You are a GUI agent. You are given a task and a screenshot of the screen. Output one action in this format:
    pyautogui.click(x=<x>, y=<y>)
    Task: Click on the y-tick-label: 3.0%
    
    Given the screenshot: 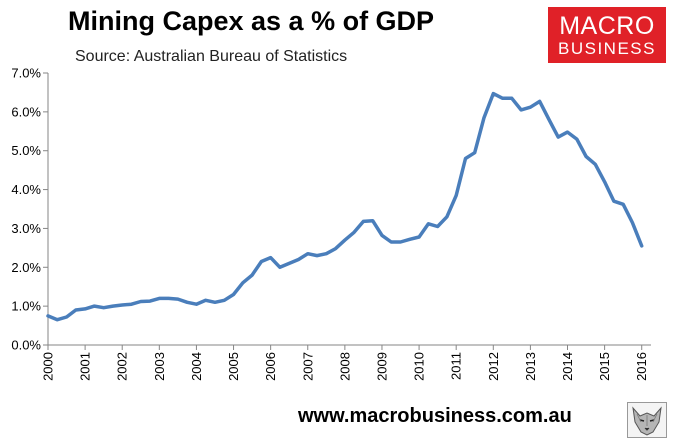 What is the action you would take?
    pyautogui.click(x=26, y=228)
    